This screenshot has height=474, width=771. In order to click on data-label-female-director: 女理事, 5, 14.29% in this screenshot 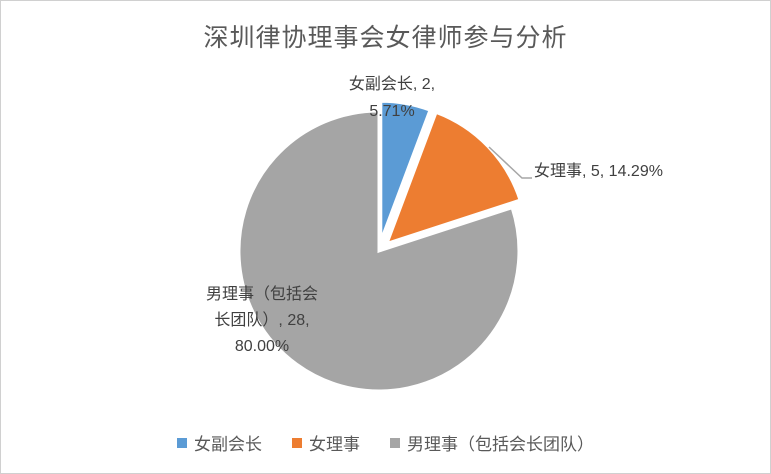, I will do `click(598, 172)`.